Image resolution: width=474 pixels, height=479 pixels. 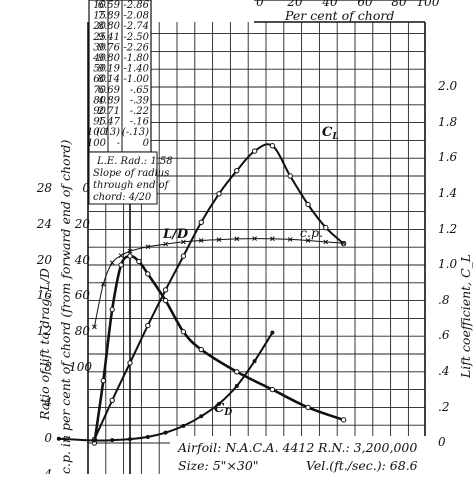 What do you see at coordinates (46, 470) in the screenshot?
I see `ld-tick: -4` at bounding box center [46, 470].